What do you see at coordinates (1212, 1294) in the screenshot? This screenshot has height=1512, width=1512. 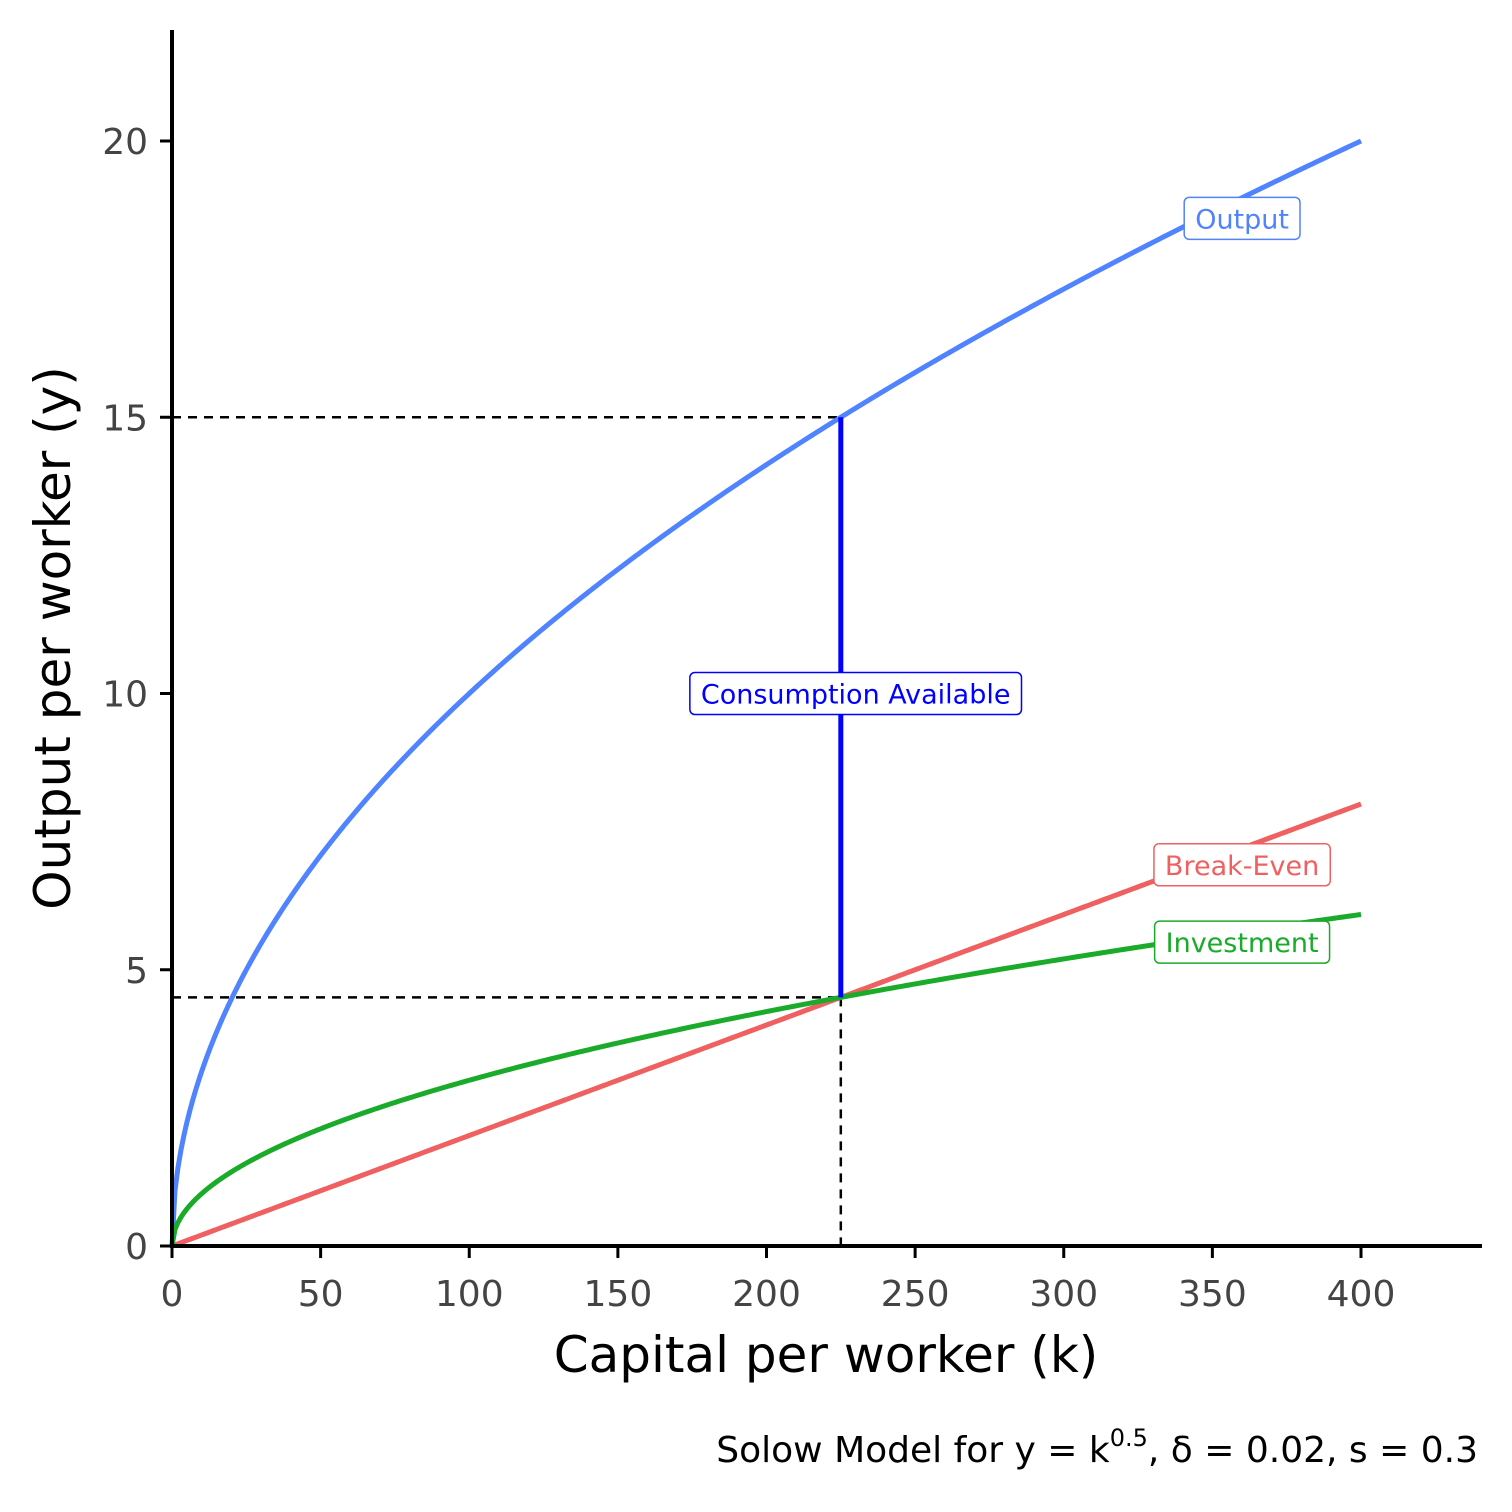 I see `x-tick-label: 350` at bounding box center [1212, 1294].